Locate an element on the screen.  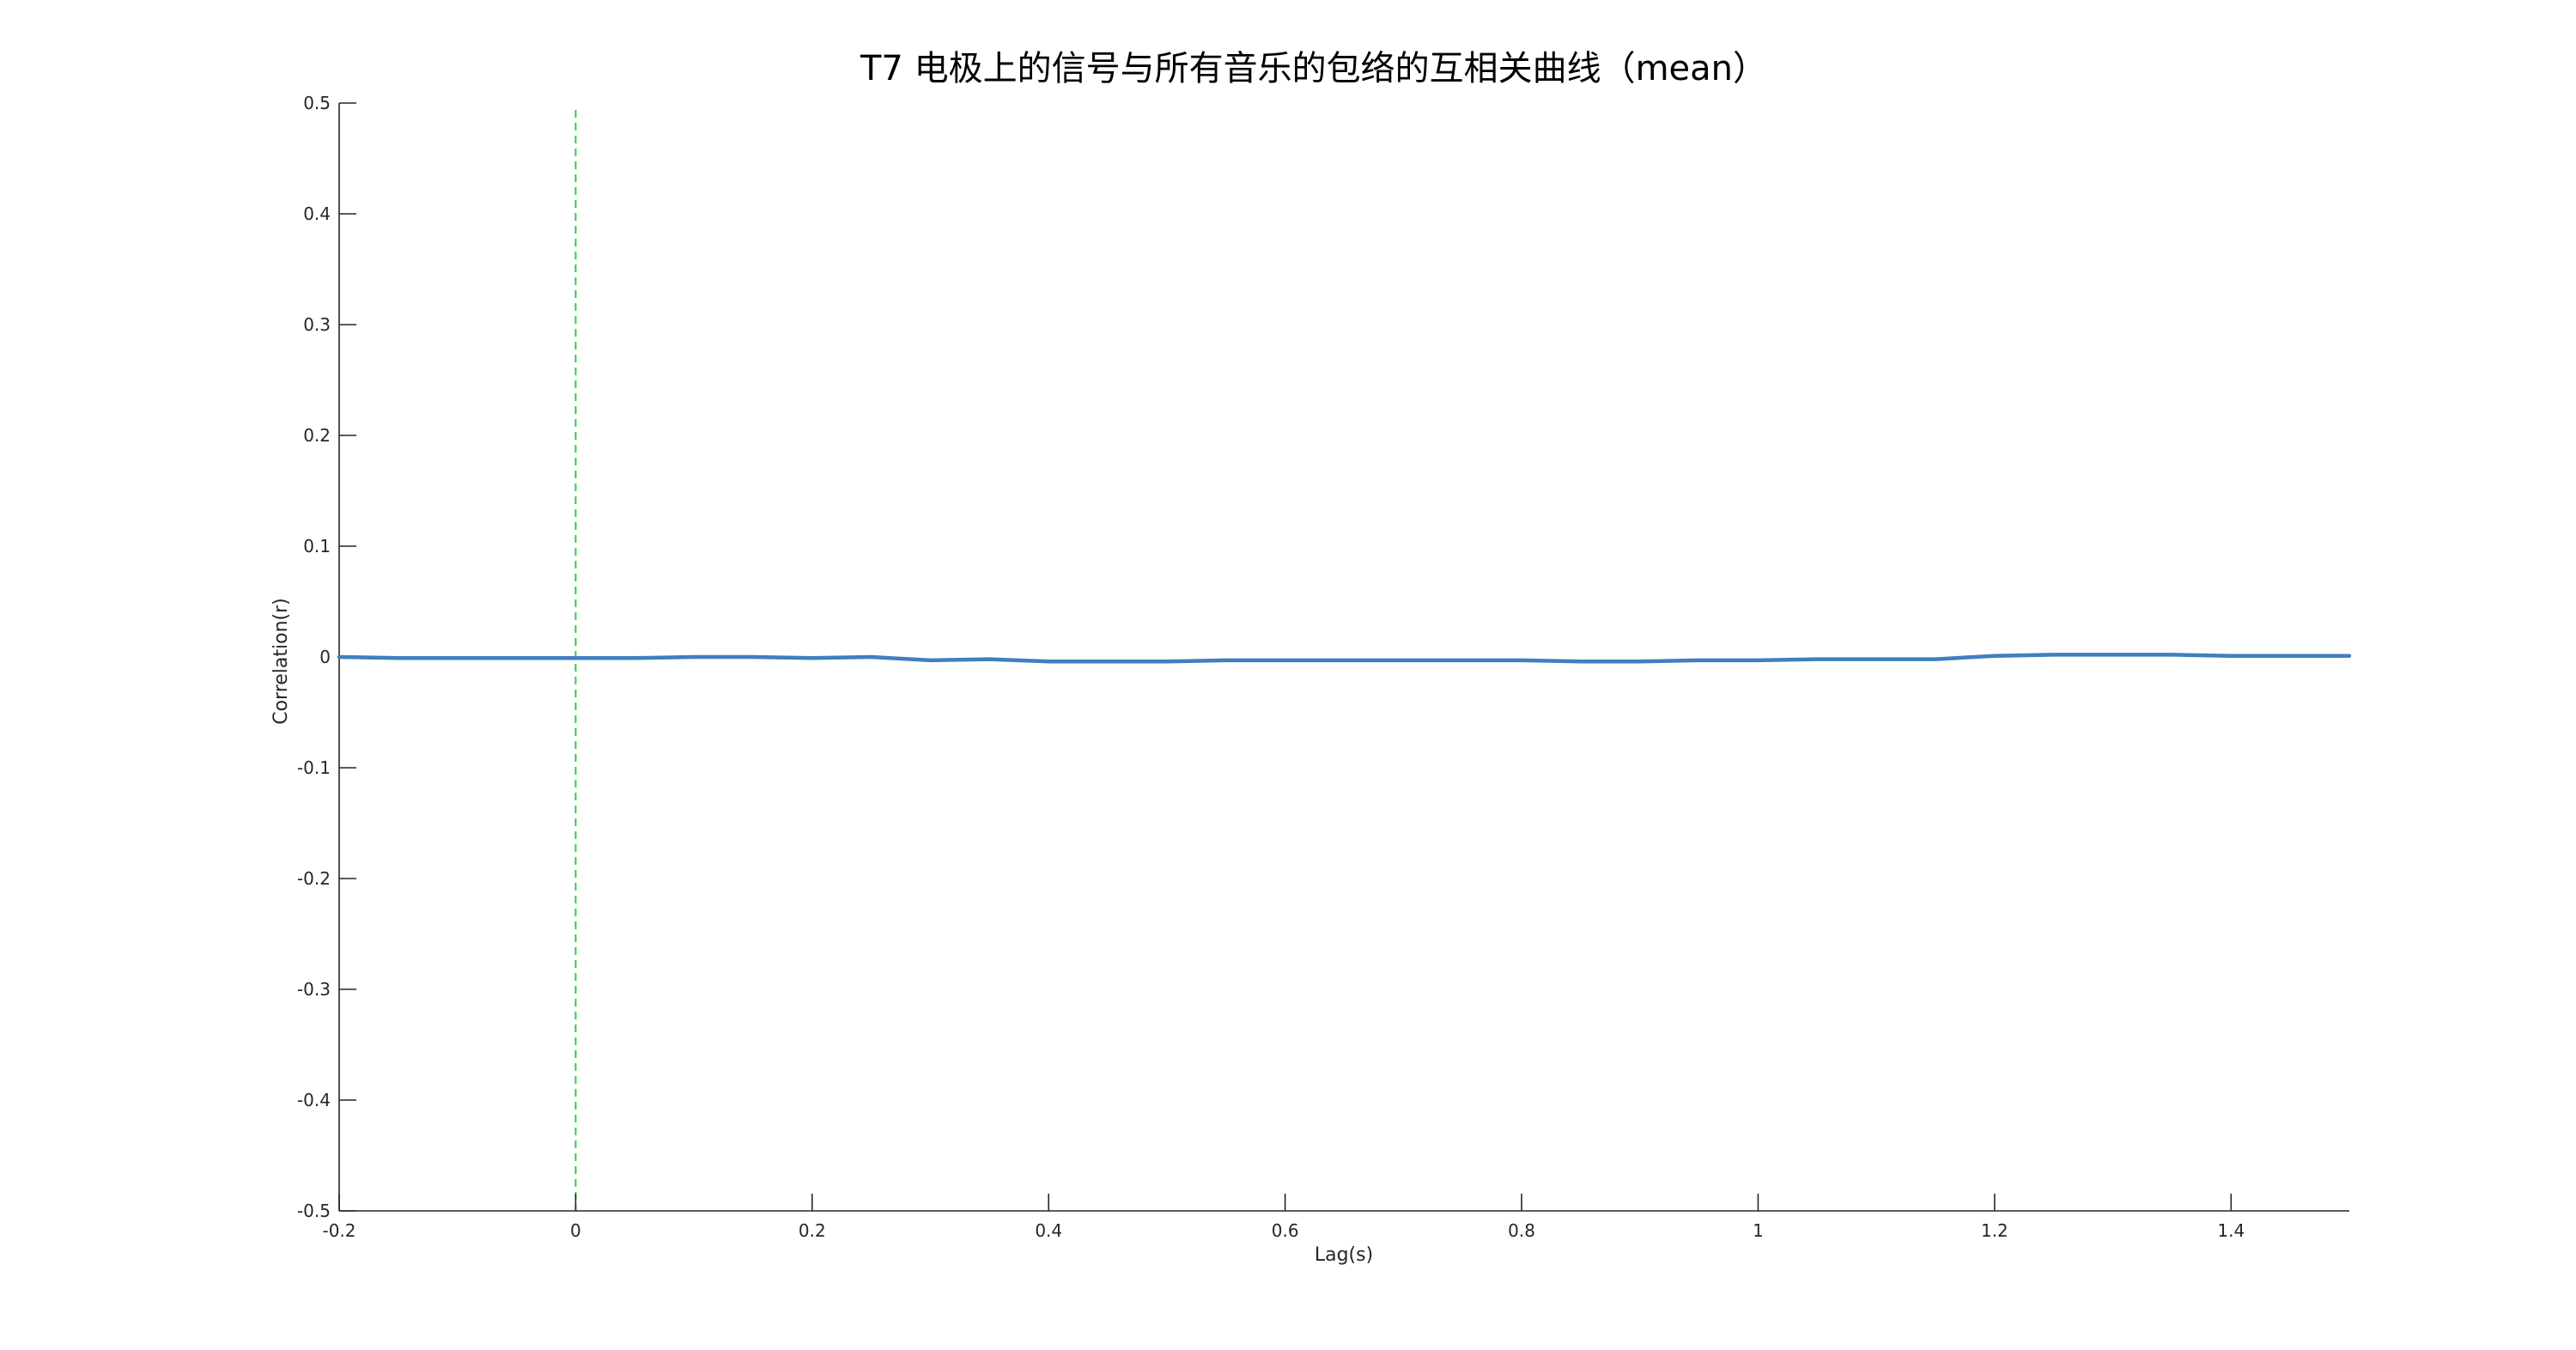
y-tick-label: -0.1 is located at coordinates (314, 767).